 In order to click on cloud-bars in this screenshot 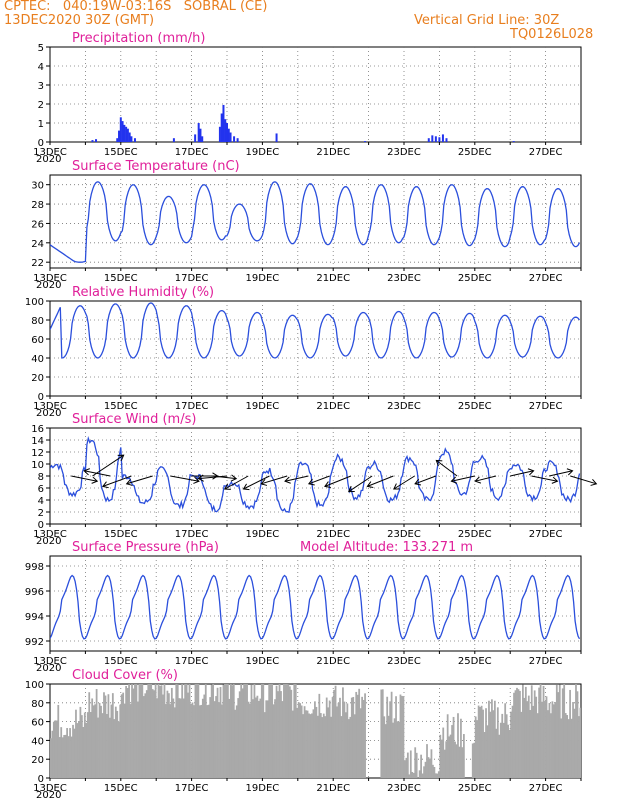, I will do `click(315, 731)`.